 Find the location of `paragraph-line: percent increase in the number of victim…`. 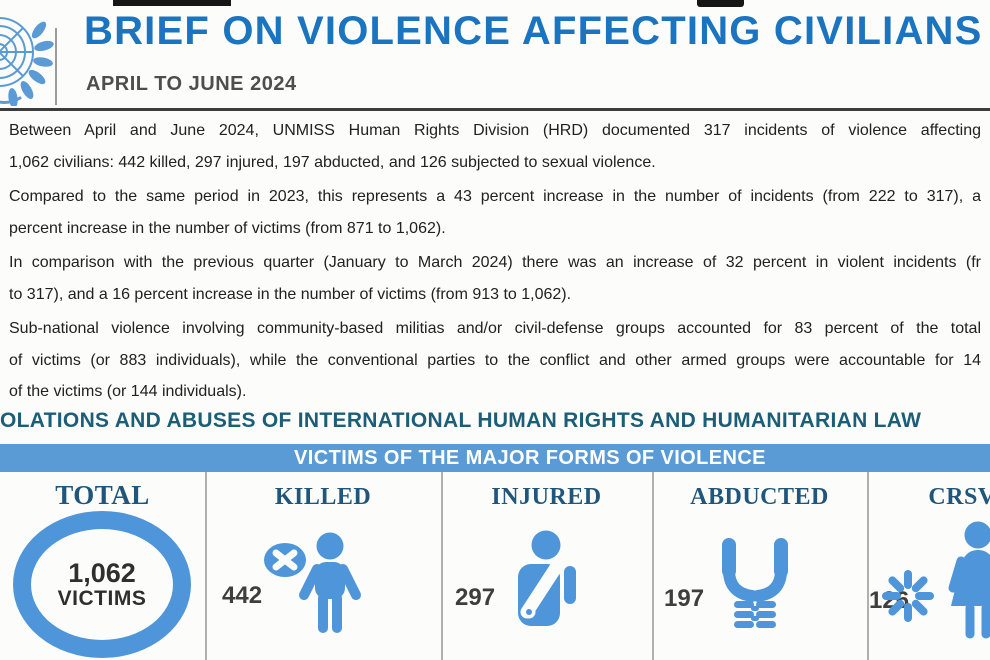

paragraph-line: percent increase in the number of victim… is located at coordinates (227, 228).